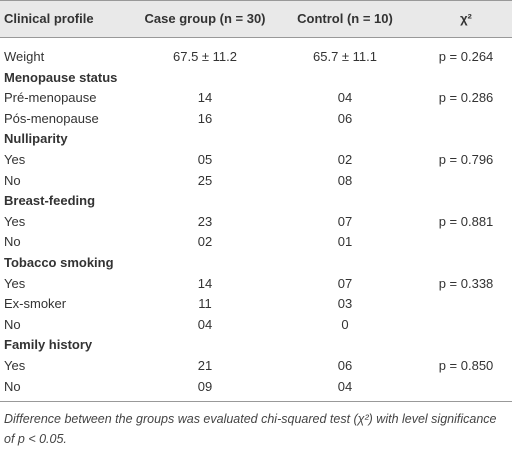 The width and height of the screenshot is (512, 449). What do you see at coordinates (50, 98) in the screenshot?
I see `body-cell: Pré-menopause` at bounding box center [50, 98].